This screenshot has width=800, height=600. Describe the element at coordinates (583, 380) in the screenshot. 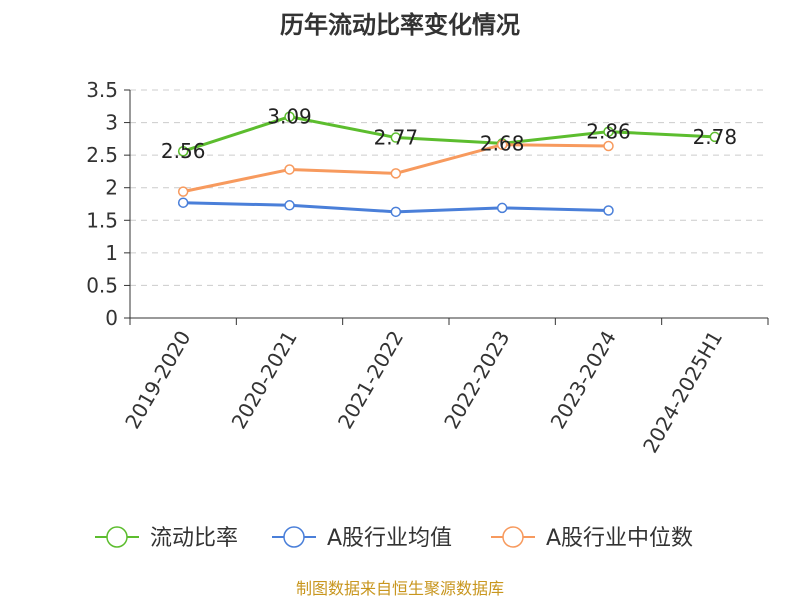

I see `x-tick-label: 2023-2024` at that location.